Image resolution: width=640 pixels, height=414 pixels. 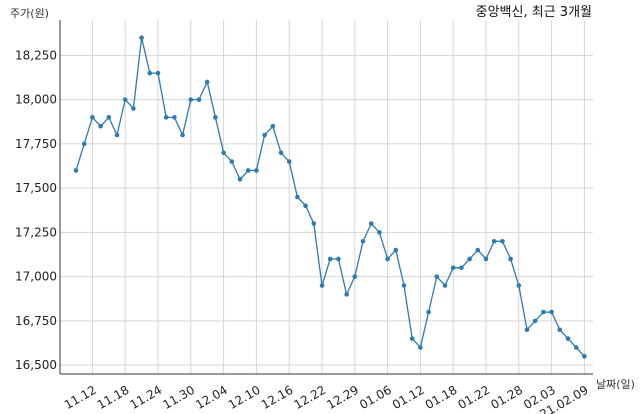 What do you see at coordinates (615, 384) in the screenshot?
I see `x-axis-title: 날짜(일)` at bounding box center [615, 384].